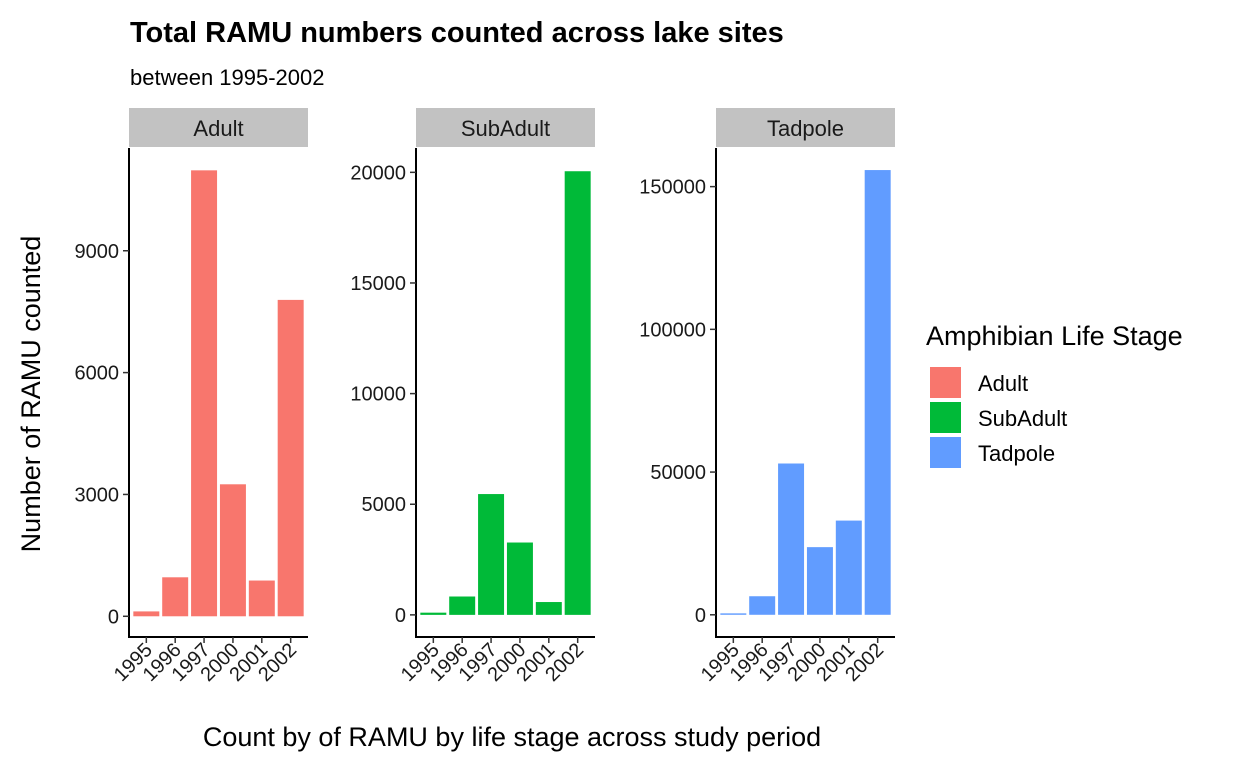  I want to click on bar-subadult-2002, so click(577, 393).